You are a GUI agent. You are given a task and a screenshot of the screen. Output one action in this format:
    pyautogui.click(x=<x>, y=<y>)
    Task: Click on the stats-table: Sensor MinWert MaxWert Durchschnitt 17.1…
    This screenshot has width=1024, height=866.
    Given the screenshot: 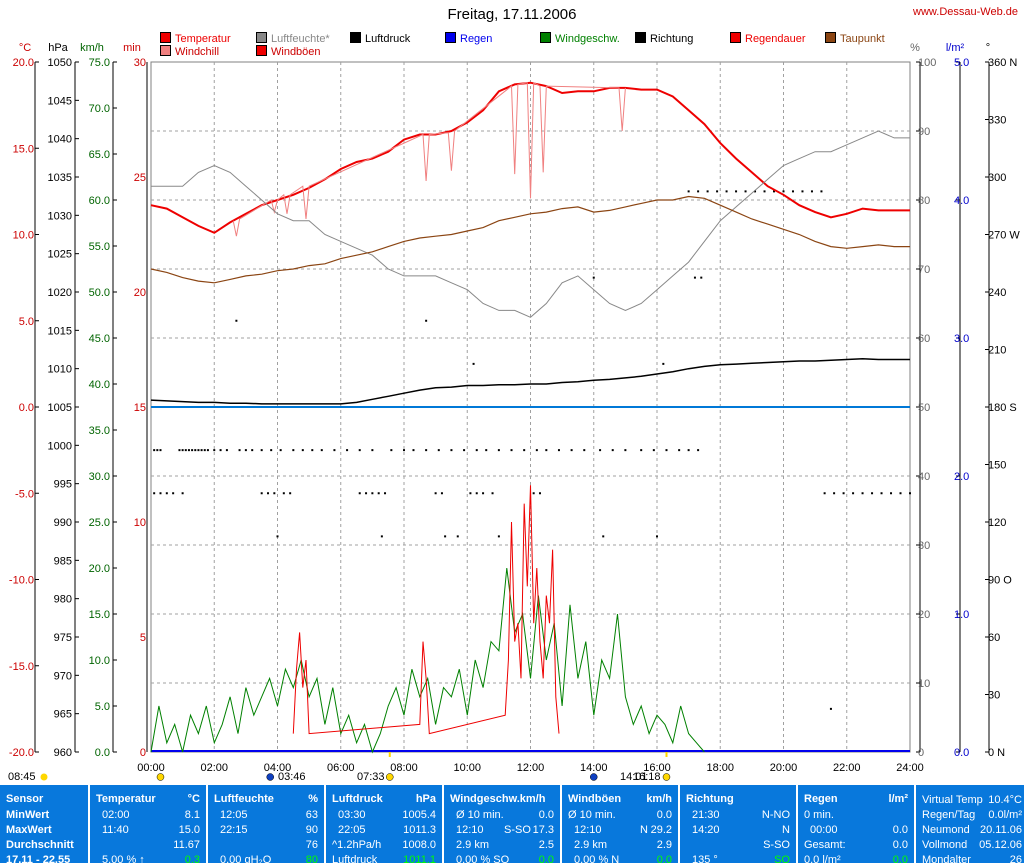 What is the action you would take?
    pyautogui.click(x=512, y=825)
    